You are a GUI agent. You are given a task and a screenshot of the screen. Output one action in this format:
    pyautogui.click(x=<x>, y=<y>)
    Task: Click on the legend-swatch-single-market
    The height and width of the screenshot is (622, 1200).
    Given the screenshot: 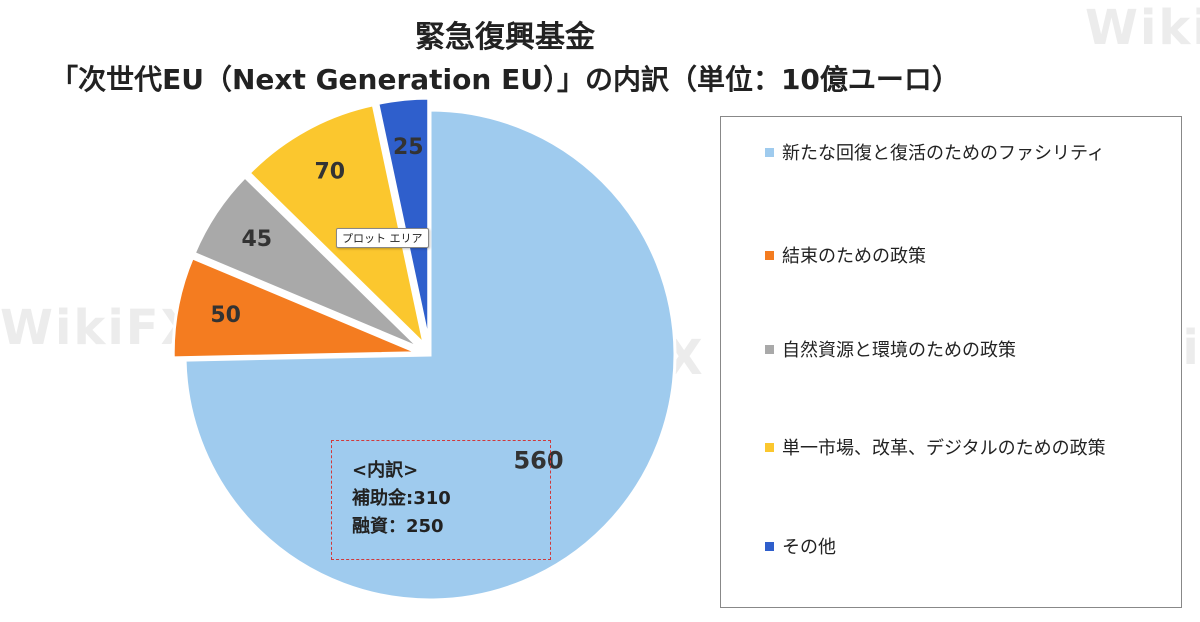 What is the action you would take?
    pyautogui.click(x=769, y=447)
    